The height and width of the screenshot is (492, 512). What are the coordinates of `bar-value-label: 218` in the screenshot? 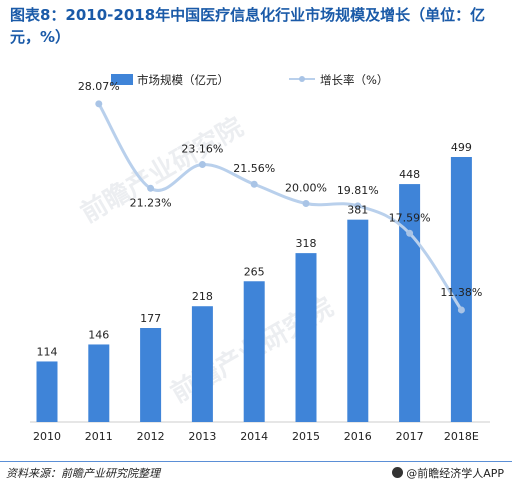 It's located at (202, 296).